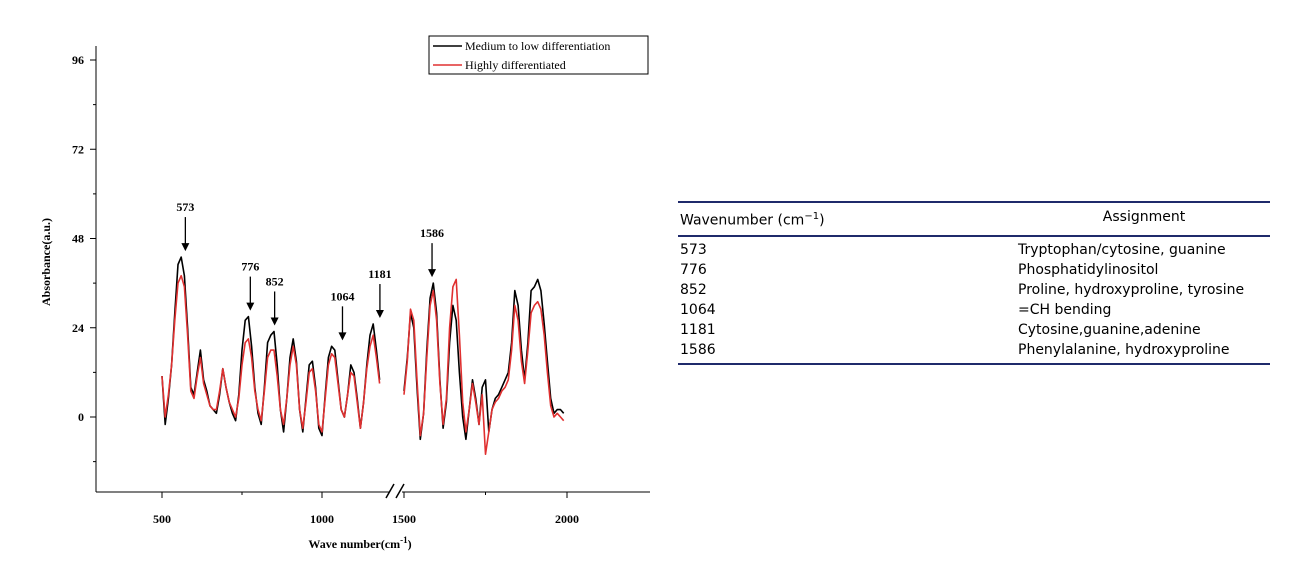 Image resolution: width=1291 pixels, height=570 pixels. Describe the element at coordinates (848, 219) in the screenshot. I see `header-wavenumber: Wavenumber (cm−1)` at that location.